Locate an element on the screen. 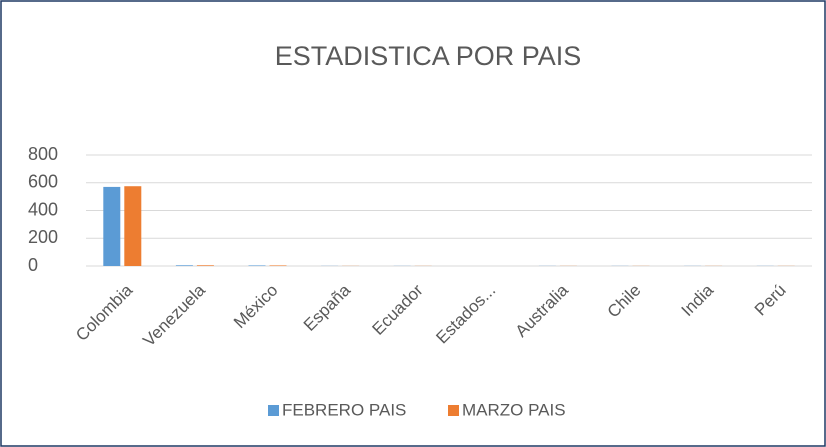 The image size is (826, 447). chart-title: ESTADISTICA POR PAIS is located at coordinates (428, 56).